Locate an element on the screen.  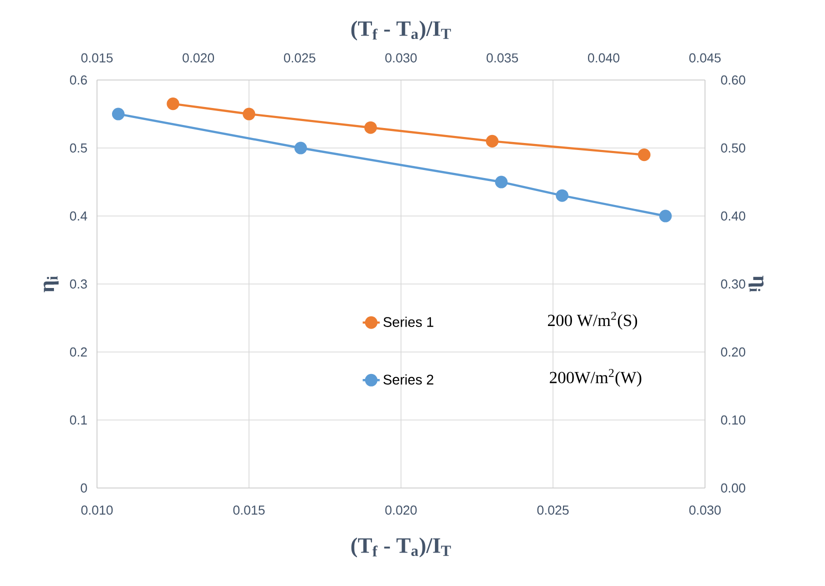
x2-tick-label: 0.020 is located at coordinates (198, 57).